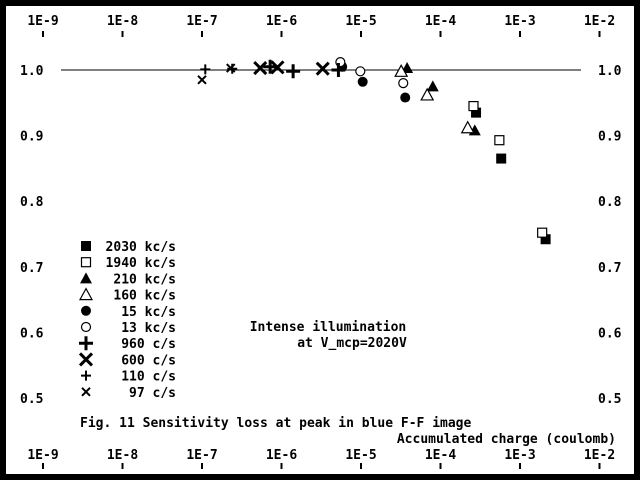 The image size is (640, 480). I want to click on y-tick-label-right: 0.9, so click(609, 137).